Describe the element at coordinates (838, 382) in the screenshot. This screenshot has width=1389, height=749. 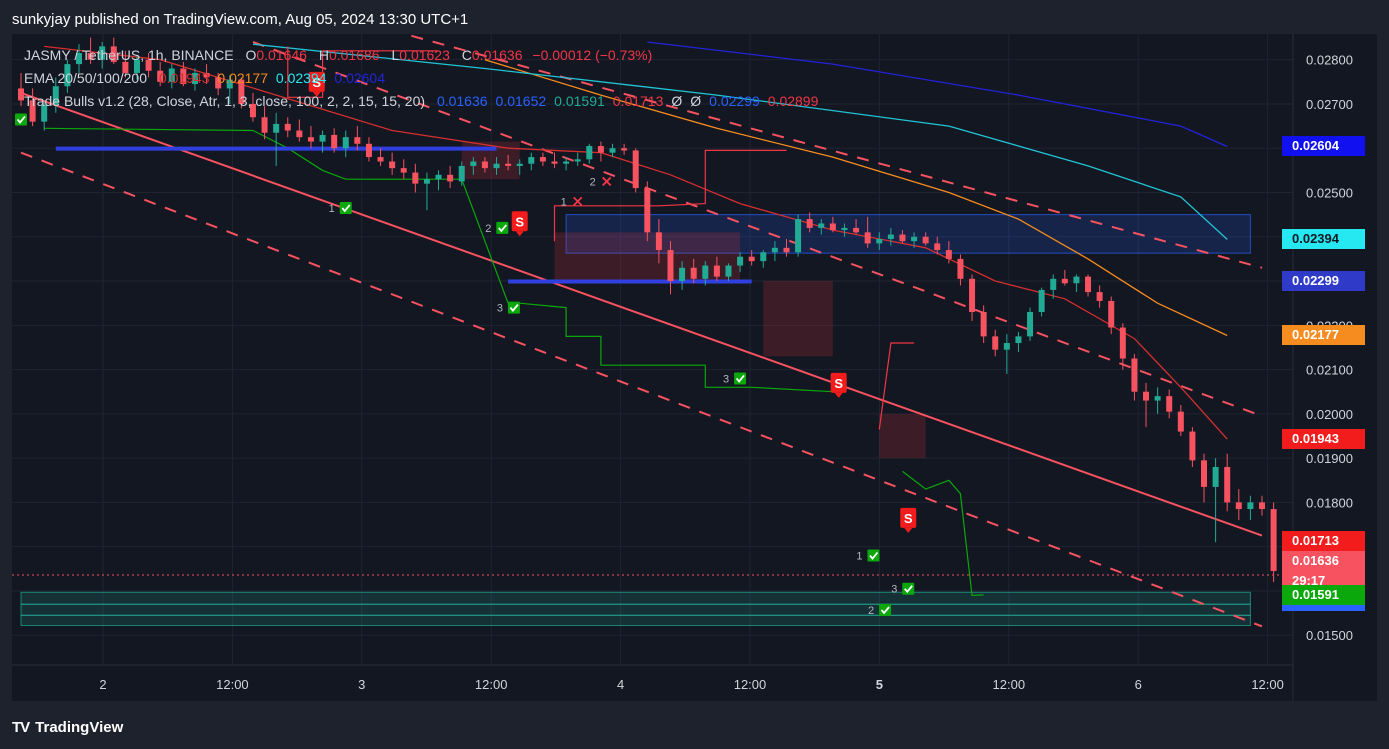
I see `sell-signal-marker` at that location.